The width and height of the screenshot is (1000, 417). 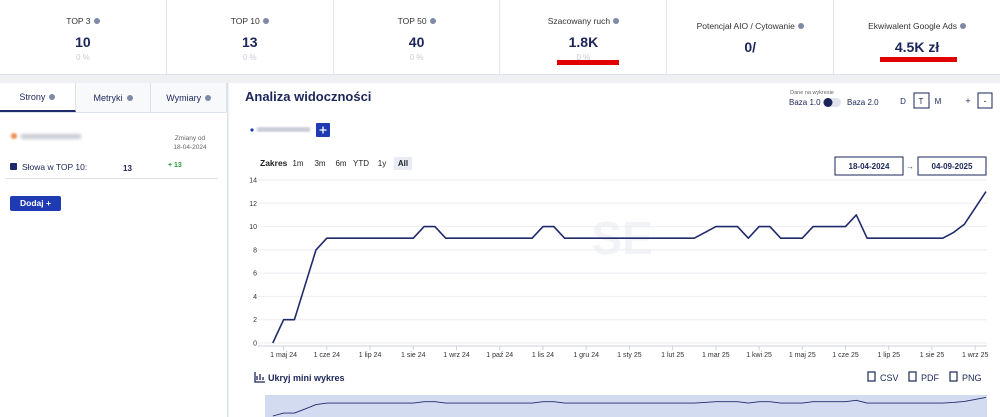 I want to click on export-button: PDF, so click(x=930, y=378).